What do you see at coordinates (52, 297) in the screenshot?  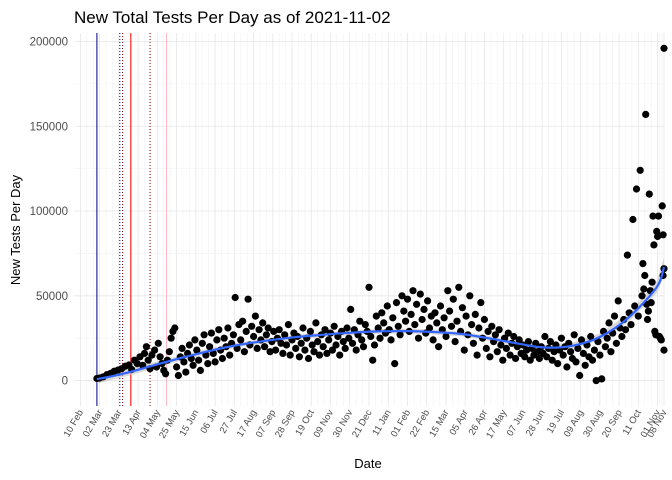 I see `y-tick-label: 50000` at bounding box center [52, 297].